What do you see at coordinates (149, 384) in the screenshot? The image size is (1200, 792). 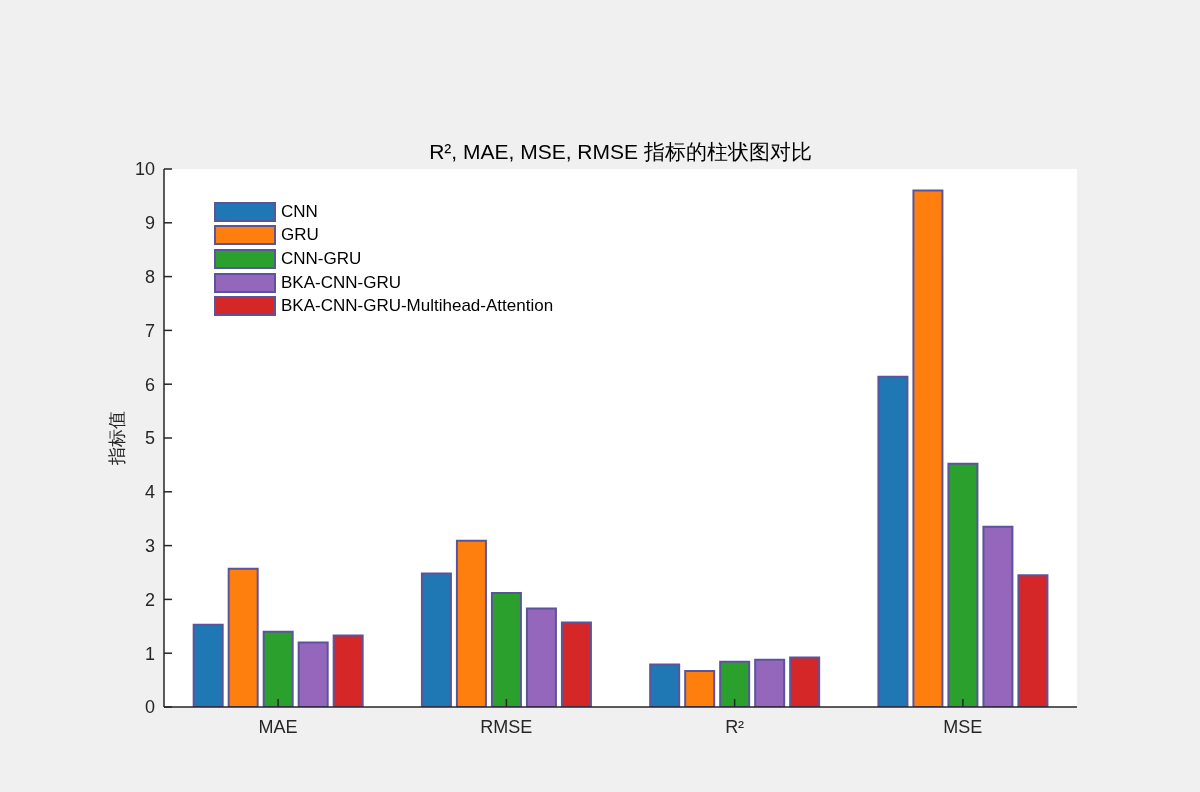 I see `y-tick-label: 6` at bounding box center [149, 384].